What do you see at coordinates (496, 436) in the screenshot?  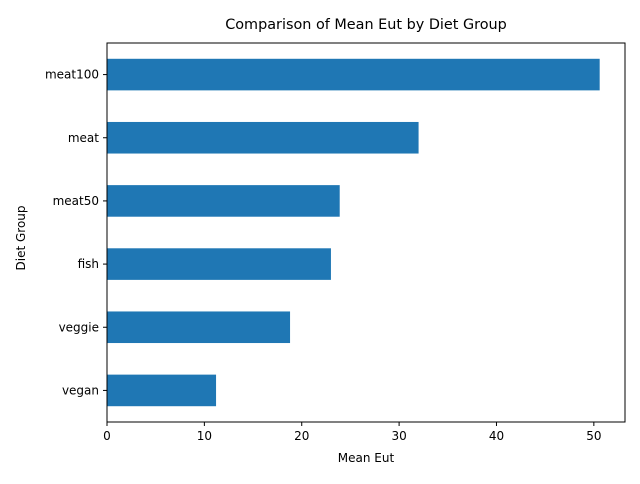 I see `x-tick-label-40: 40` at bounding box center [496, 436].